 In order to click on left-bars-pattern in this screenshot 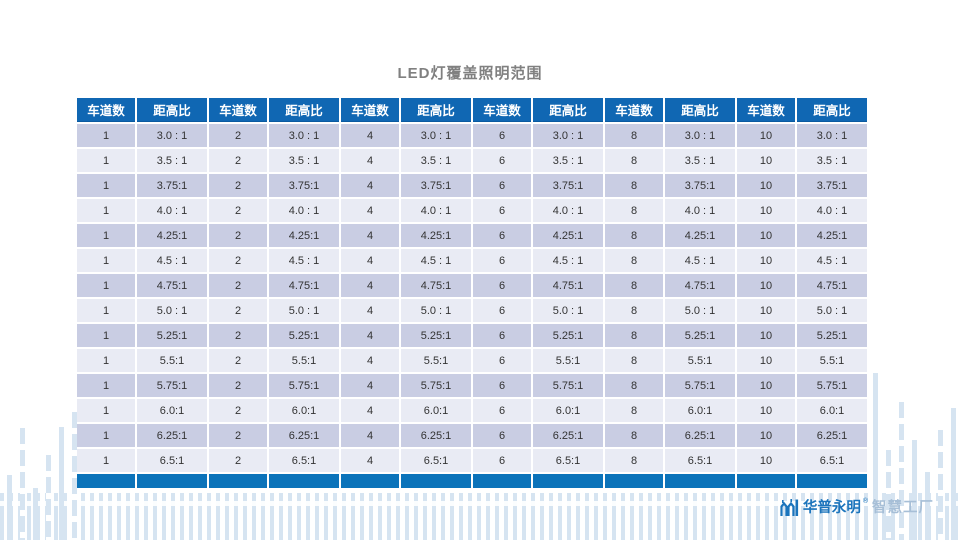, I will do `click(42, 476)`.